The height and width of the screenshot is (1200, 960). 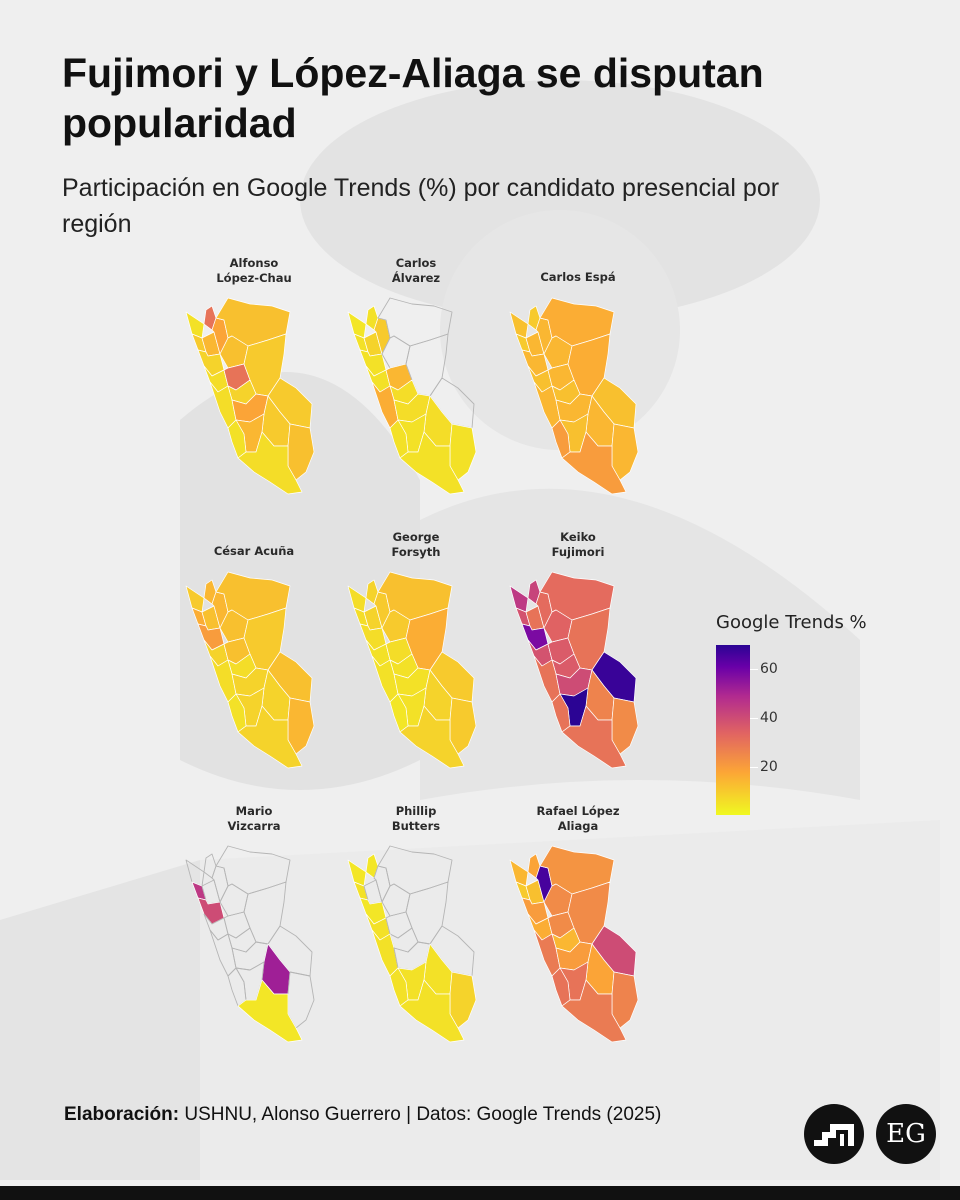 I want to click on map-panel: Carlos Espá, so click(x=608, y=386).